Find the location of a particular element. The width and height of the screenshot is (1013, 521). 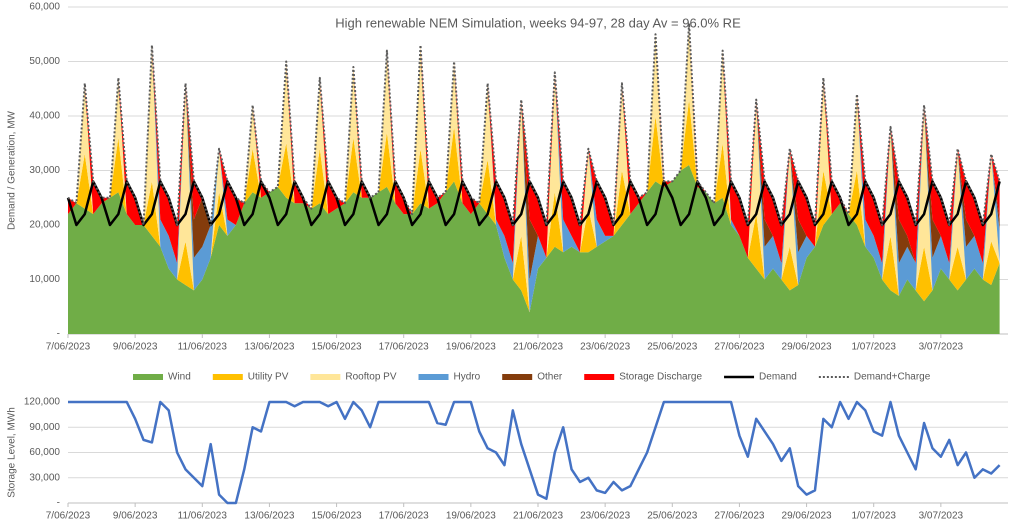

legend-label: Hydro is located at coordinates (467, 377).